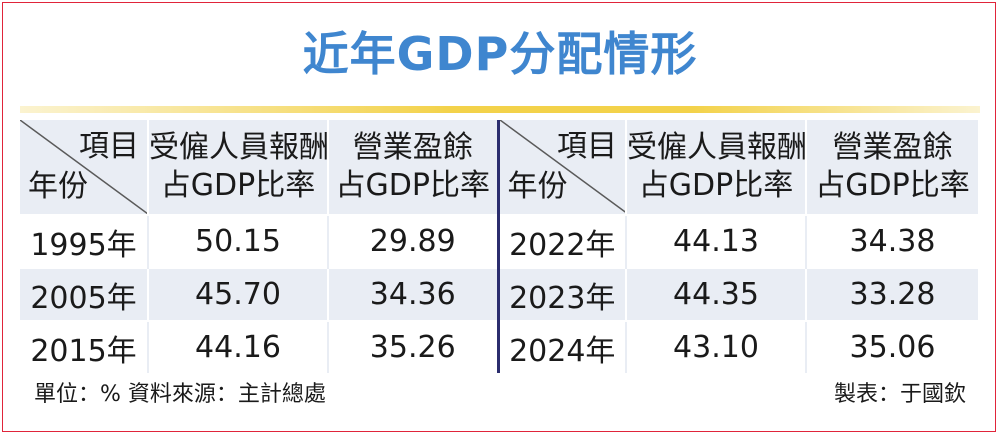 This screenshot has width=1000, height=436. I want to click on surplus-cell: 35.26, so click(412, 346).